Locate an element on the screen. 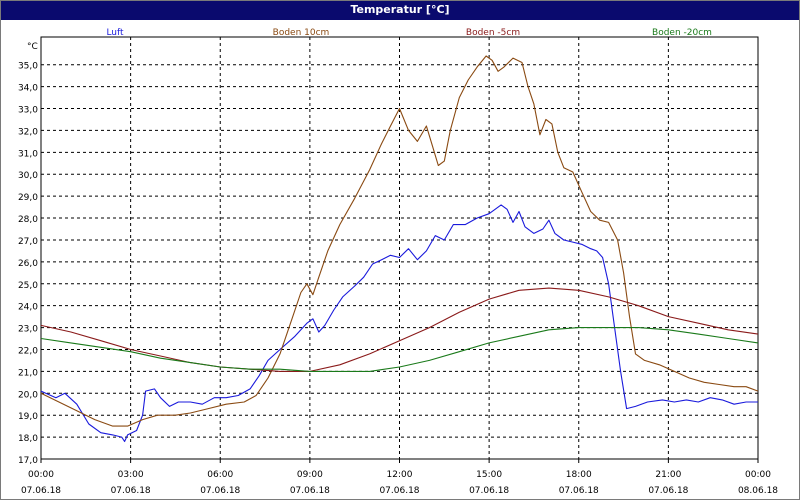 The height and width of the screenshot is (500, 800). x-tick-time: 06:00 is located at coordinates (220, 475).